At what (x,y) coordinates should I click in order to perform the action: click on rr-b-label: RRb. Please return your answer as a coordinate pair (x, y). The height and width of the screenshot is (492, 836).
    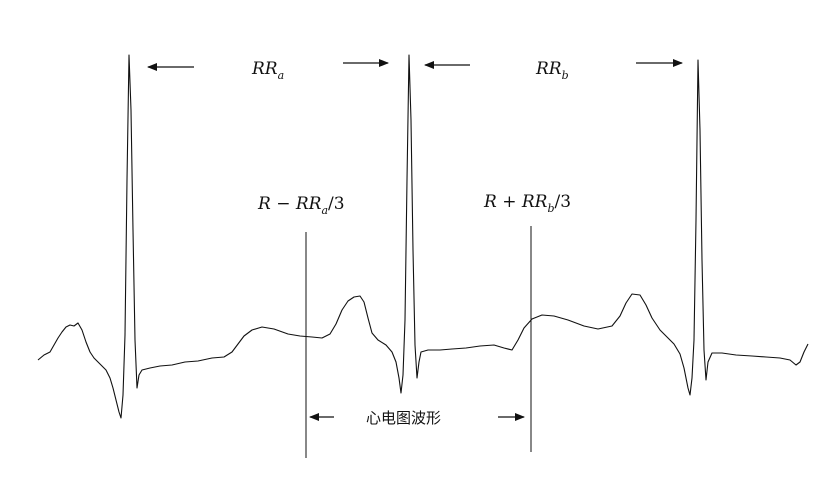
    Looking at the image, I should click on (552, 70).